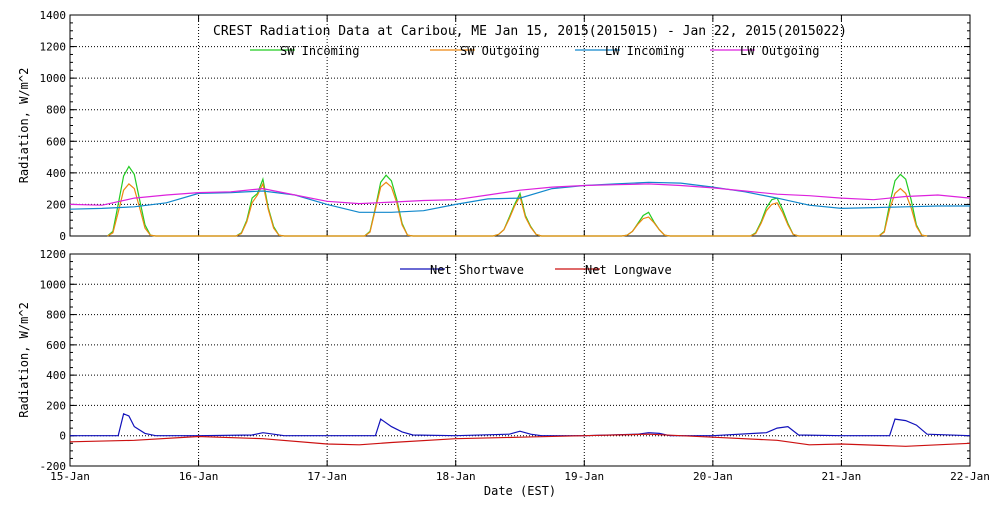 This screenshot has height=505, width=1000. I want to click on legend-label: Net Longwave, so click(628, 270).